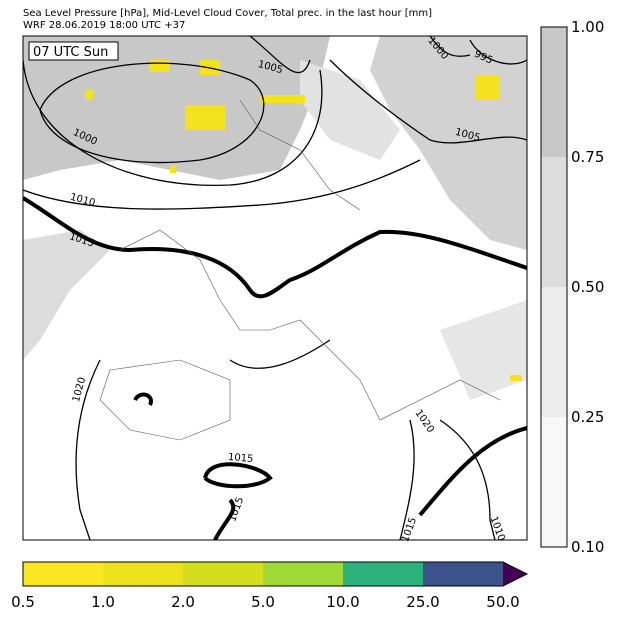 The width and height of the screenshot is (618, 621). Describe the element at coordinates (587, 287) in the screenshot. I see `colorbar-tick-label: 0.50` at that location.